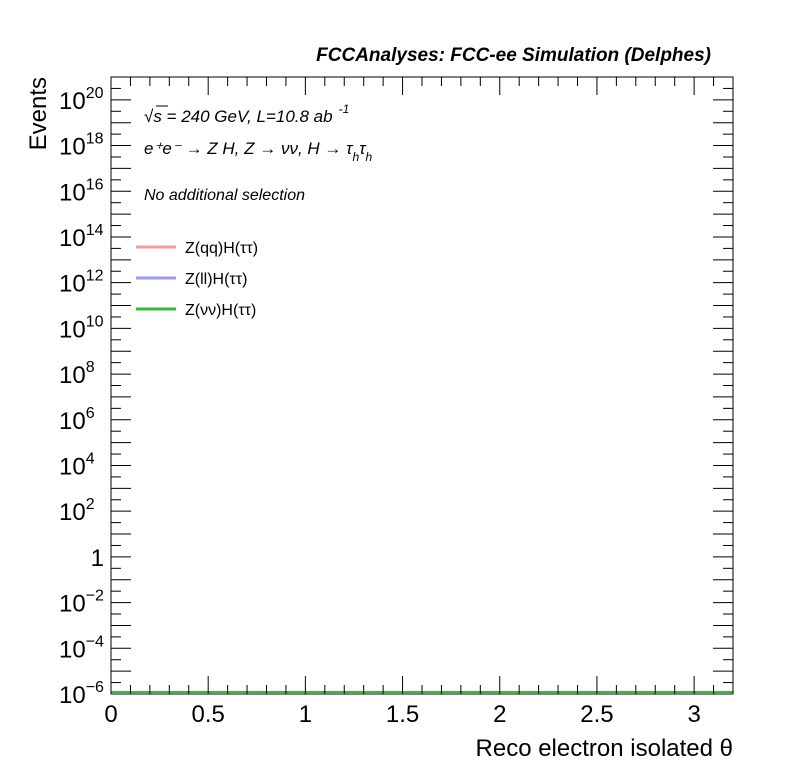  I want to click on legend-label-1: Z(qq)H(ττ), so click(221, 248).